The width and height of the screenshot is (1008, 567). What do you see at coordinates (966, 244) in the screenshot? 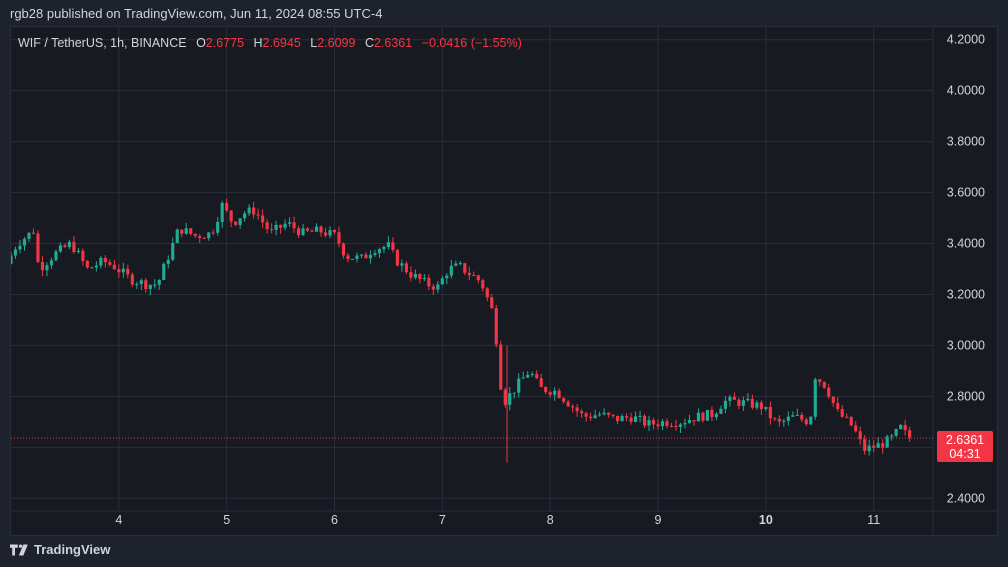
I see `y-tick-label: 3.4000` at bounding box center [966, 244].